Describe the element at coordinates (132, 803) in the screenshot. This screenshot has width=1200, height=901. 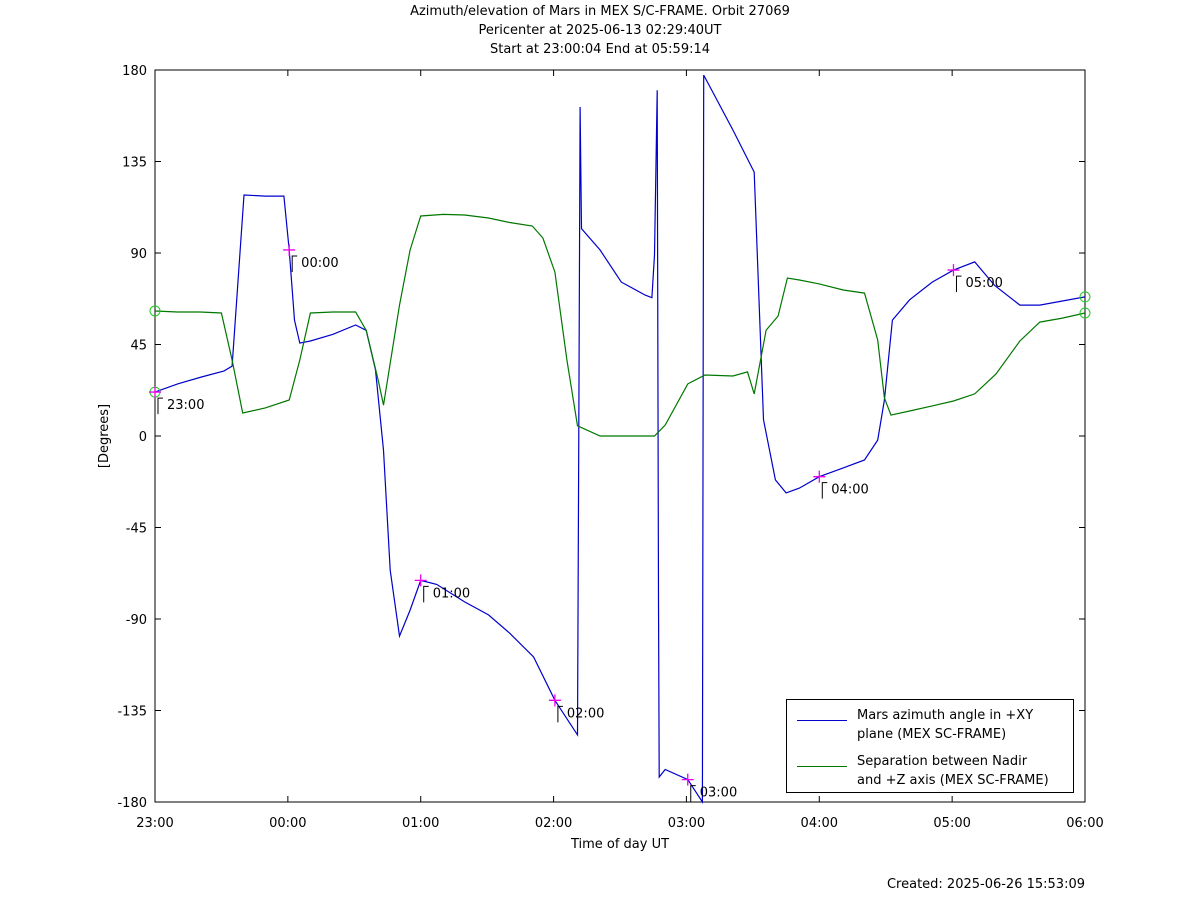
I see `y-tick-label: -180` at that location.